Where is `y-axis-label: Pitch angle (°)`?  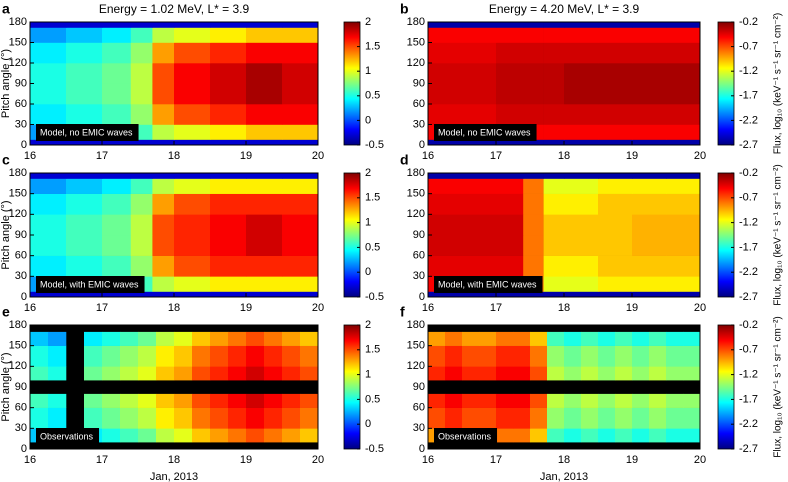 y-axis-label: Pitch angle (°) is located at coordinates (6, 234).